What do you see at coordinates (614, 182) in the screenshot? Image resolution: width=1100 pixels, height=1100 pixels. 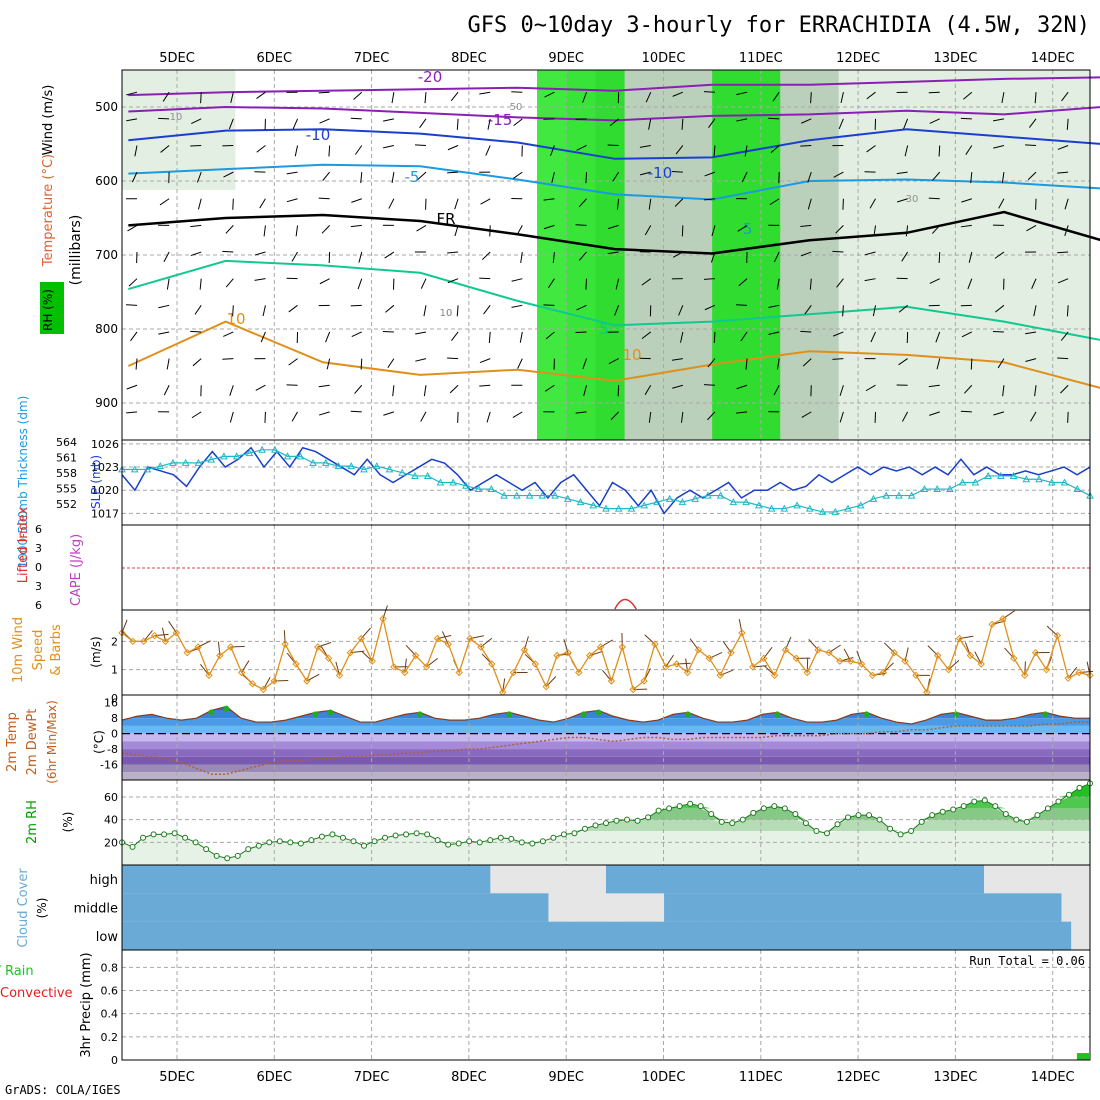 I see `isotherm-line` at bounding box center [614, 182].